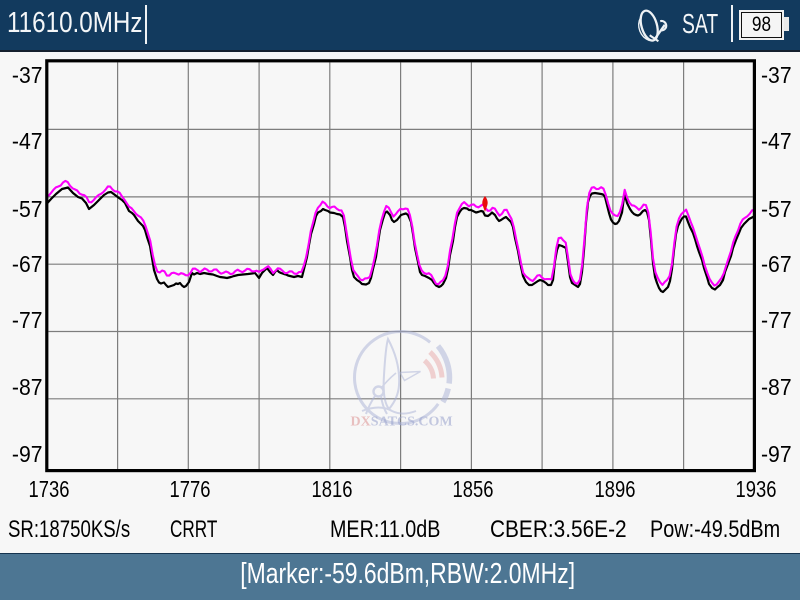 The height and width of the screenshot is (600, 800). What do you see at coordinates (412, 422) in the screenshot?
I see `svg-text: SATCS.COM` at bounding box center [412, 422].